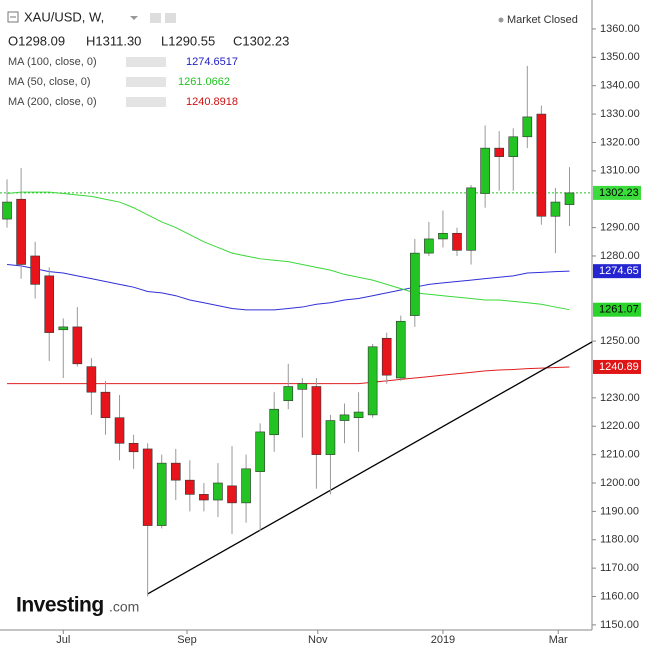 The height and width of the screenshot is (655, 652). I want to click on legend-value: 1261.0662, so click(204, 82).